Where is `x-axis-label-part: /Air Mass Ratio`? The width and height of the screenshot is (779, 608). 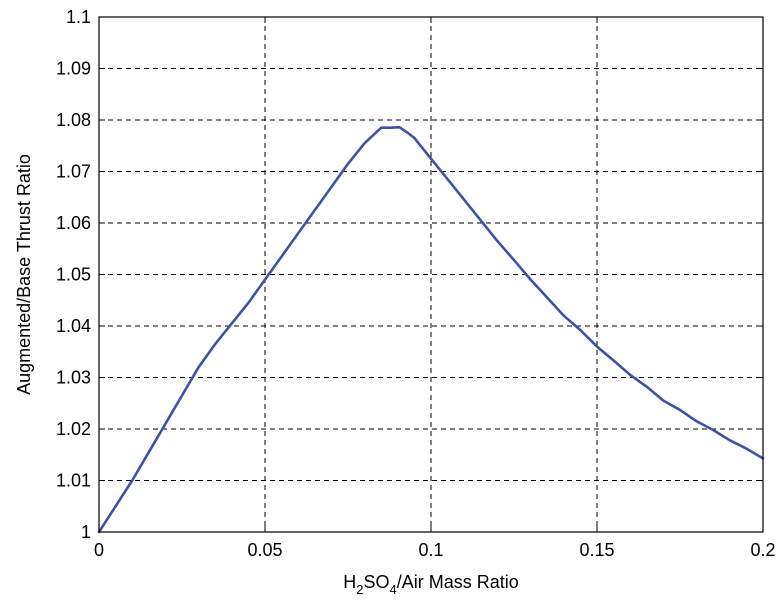 x-axis-label-part: /Air Mass Ratio is located at coordinates (458, 582).